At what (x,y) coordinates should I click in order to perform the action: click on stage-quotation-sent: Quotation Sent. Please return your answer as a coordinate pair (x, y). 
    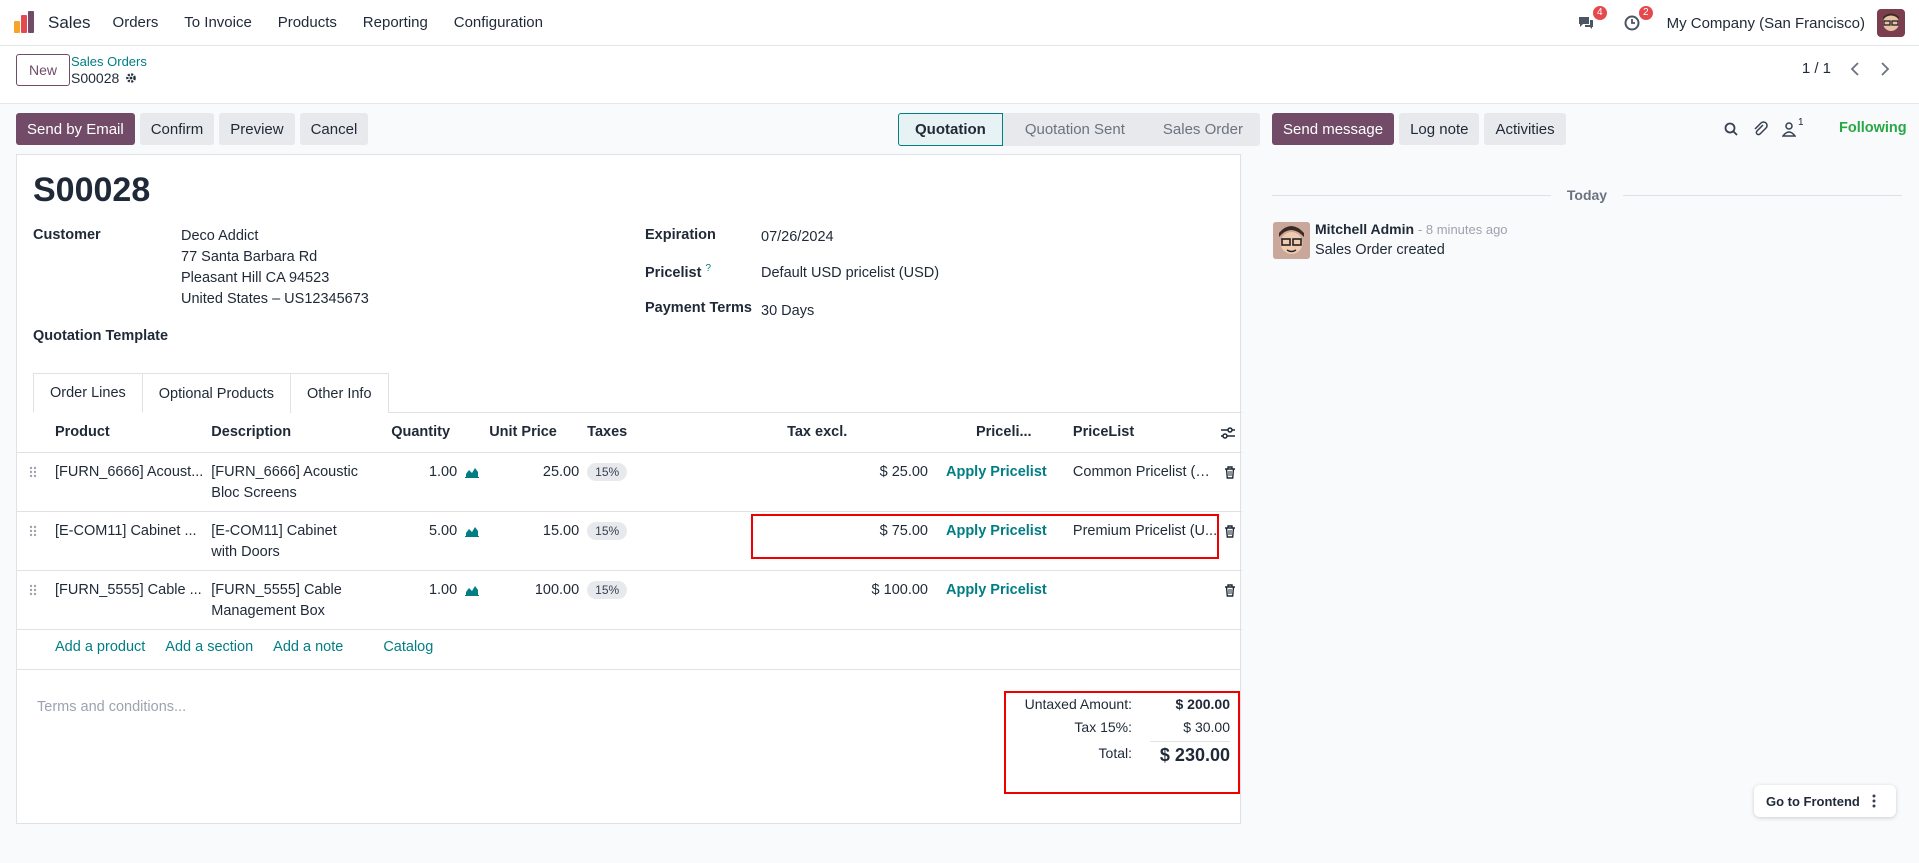
    Looking at the image, I should click on (1071, 129).